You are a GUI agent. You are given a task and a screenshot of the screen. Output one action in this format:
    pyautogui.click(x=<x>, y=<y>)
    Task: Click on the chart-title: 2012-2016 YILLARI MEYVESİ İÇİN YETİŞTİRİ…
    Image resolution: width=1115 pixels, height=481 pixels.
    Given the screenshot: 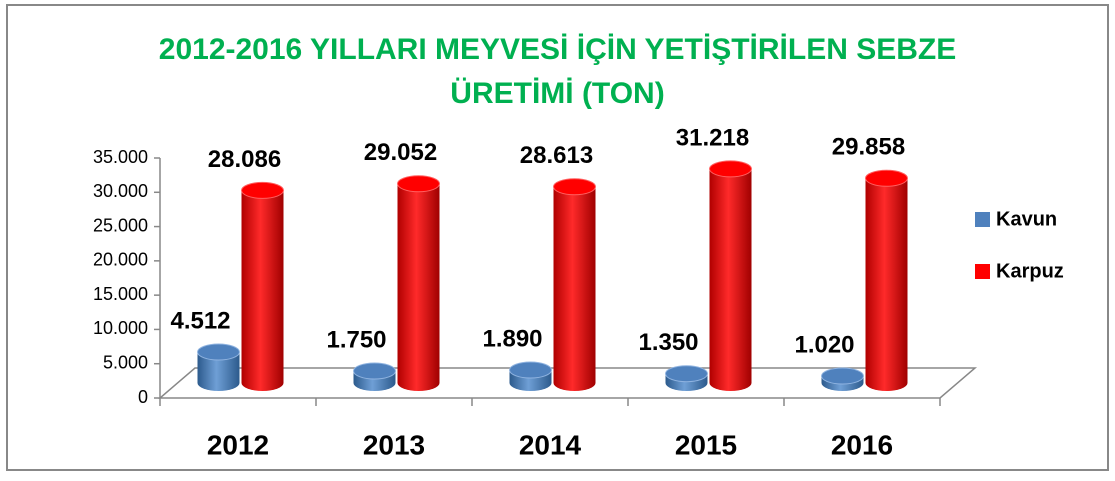 What is the action you would take?
    pyautogui.click(x=557, y=71)
    